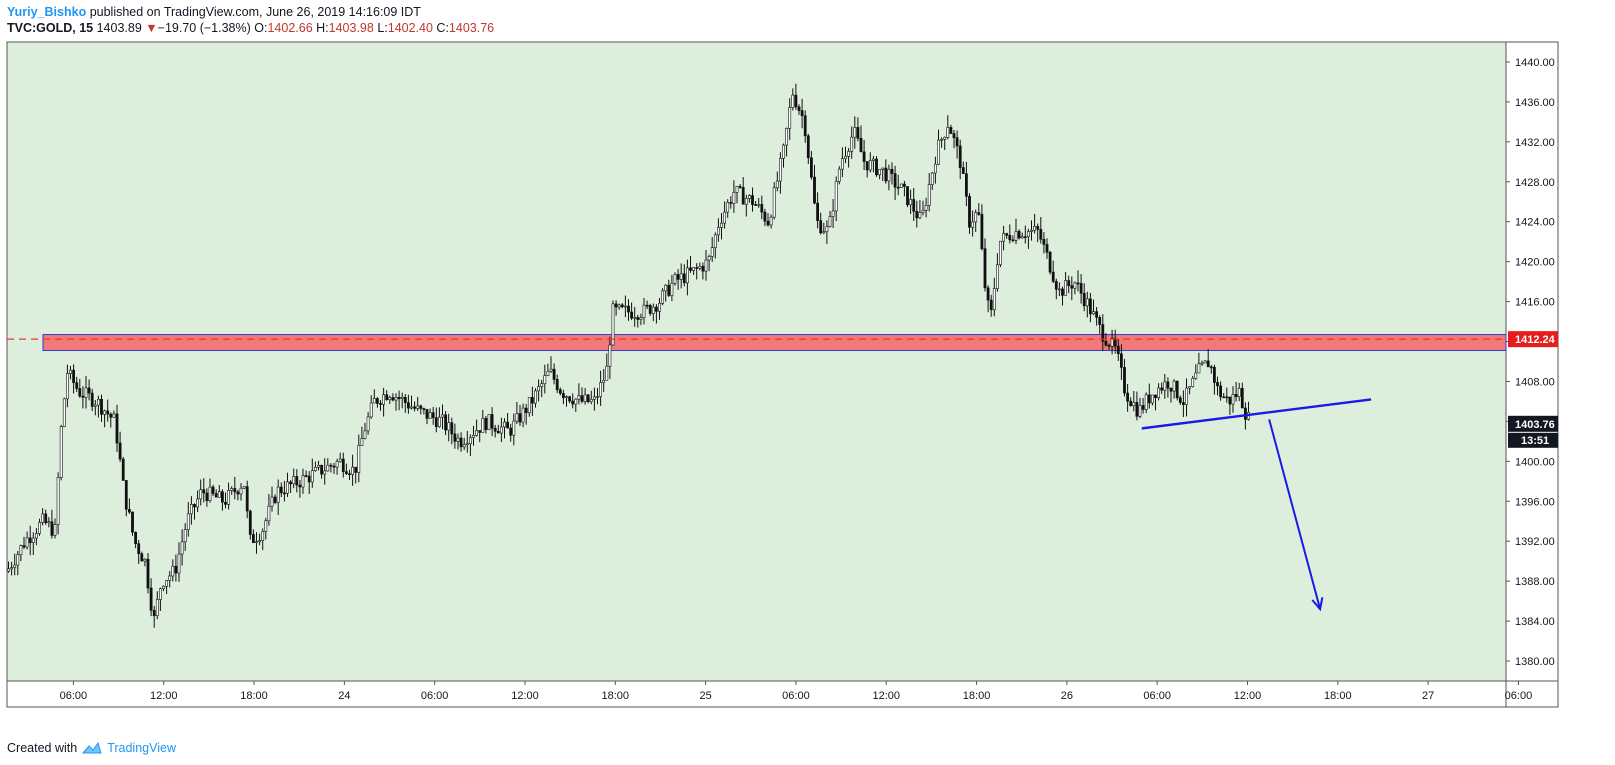  Describe the element at coordinates (50, 28) in the screenshot. I see `symbol-label: TVC:GOLD, 15` at that location.